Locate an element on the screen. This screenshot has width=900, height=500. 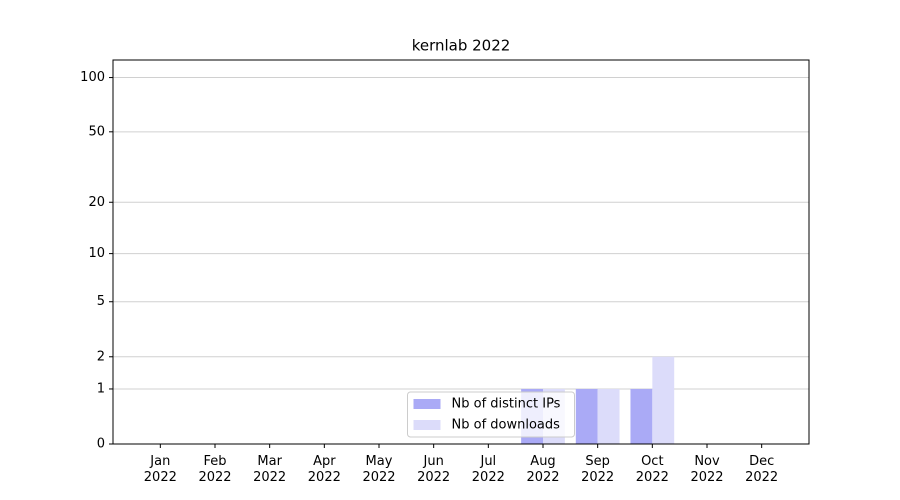
x-tick-label: Nov 2022 is located at coordinates (706, 469).